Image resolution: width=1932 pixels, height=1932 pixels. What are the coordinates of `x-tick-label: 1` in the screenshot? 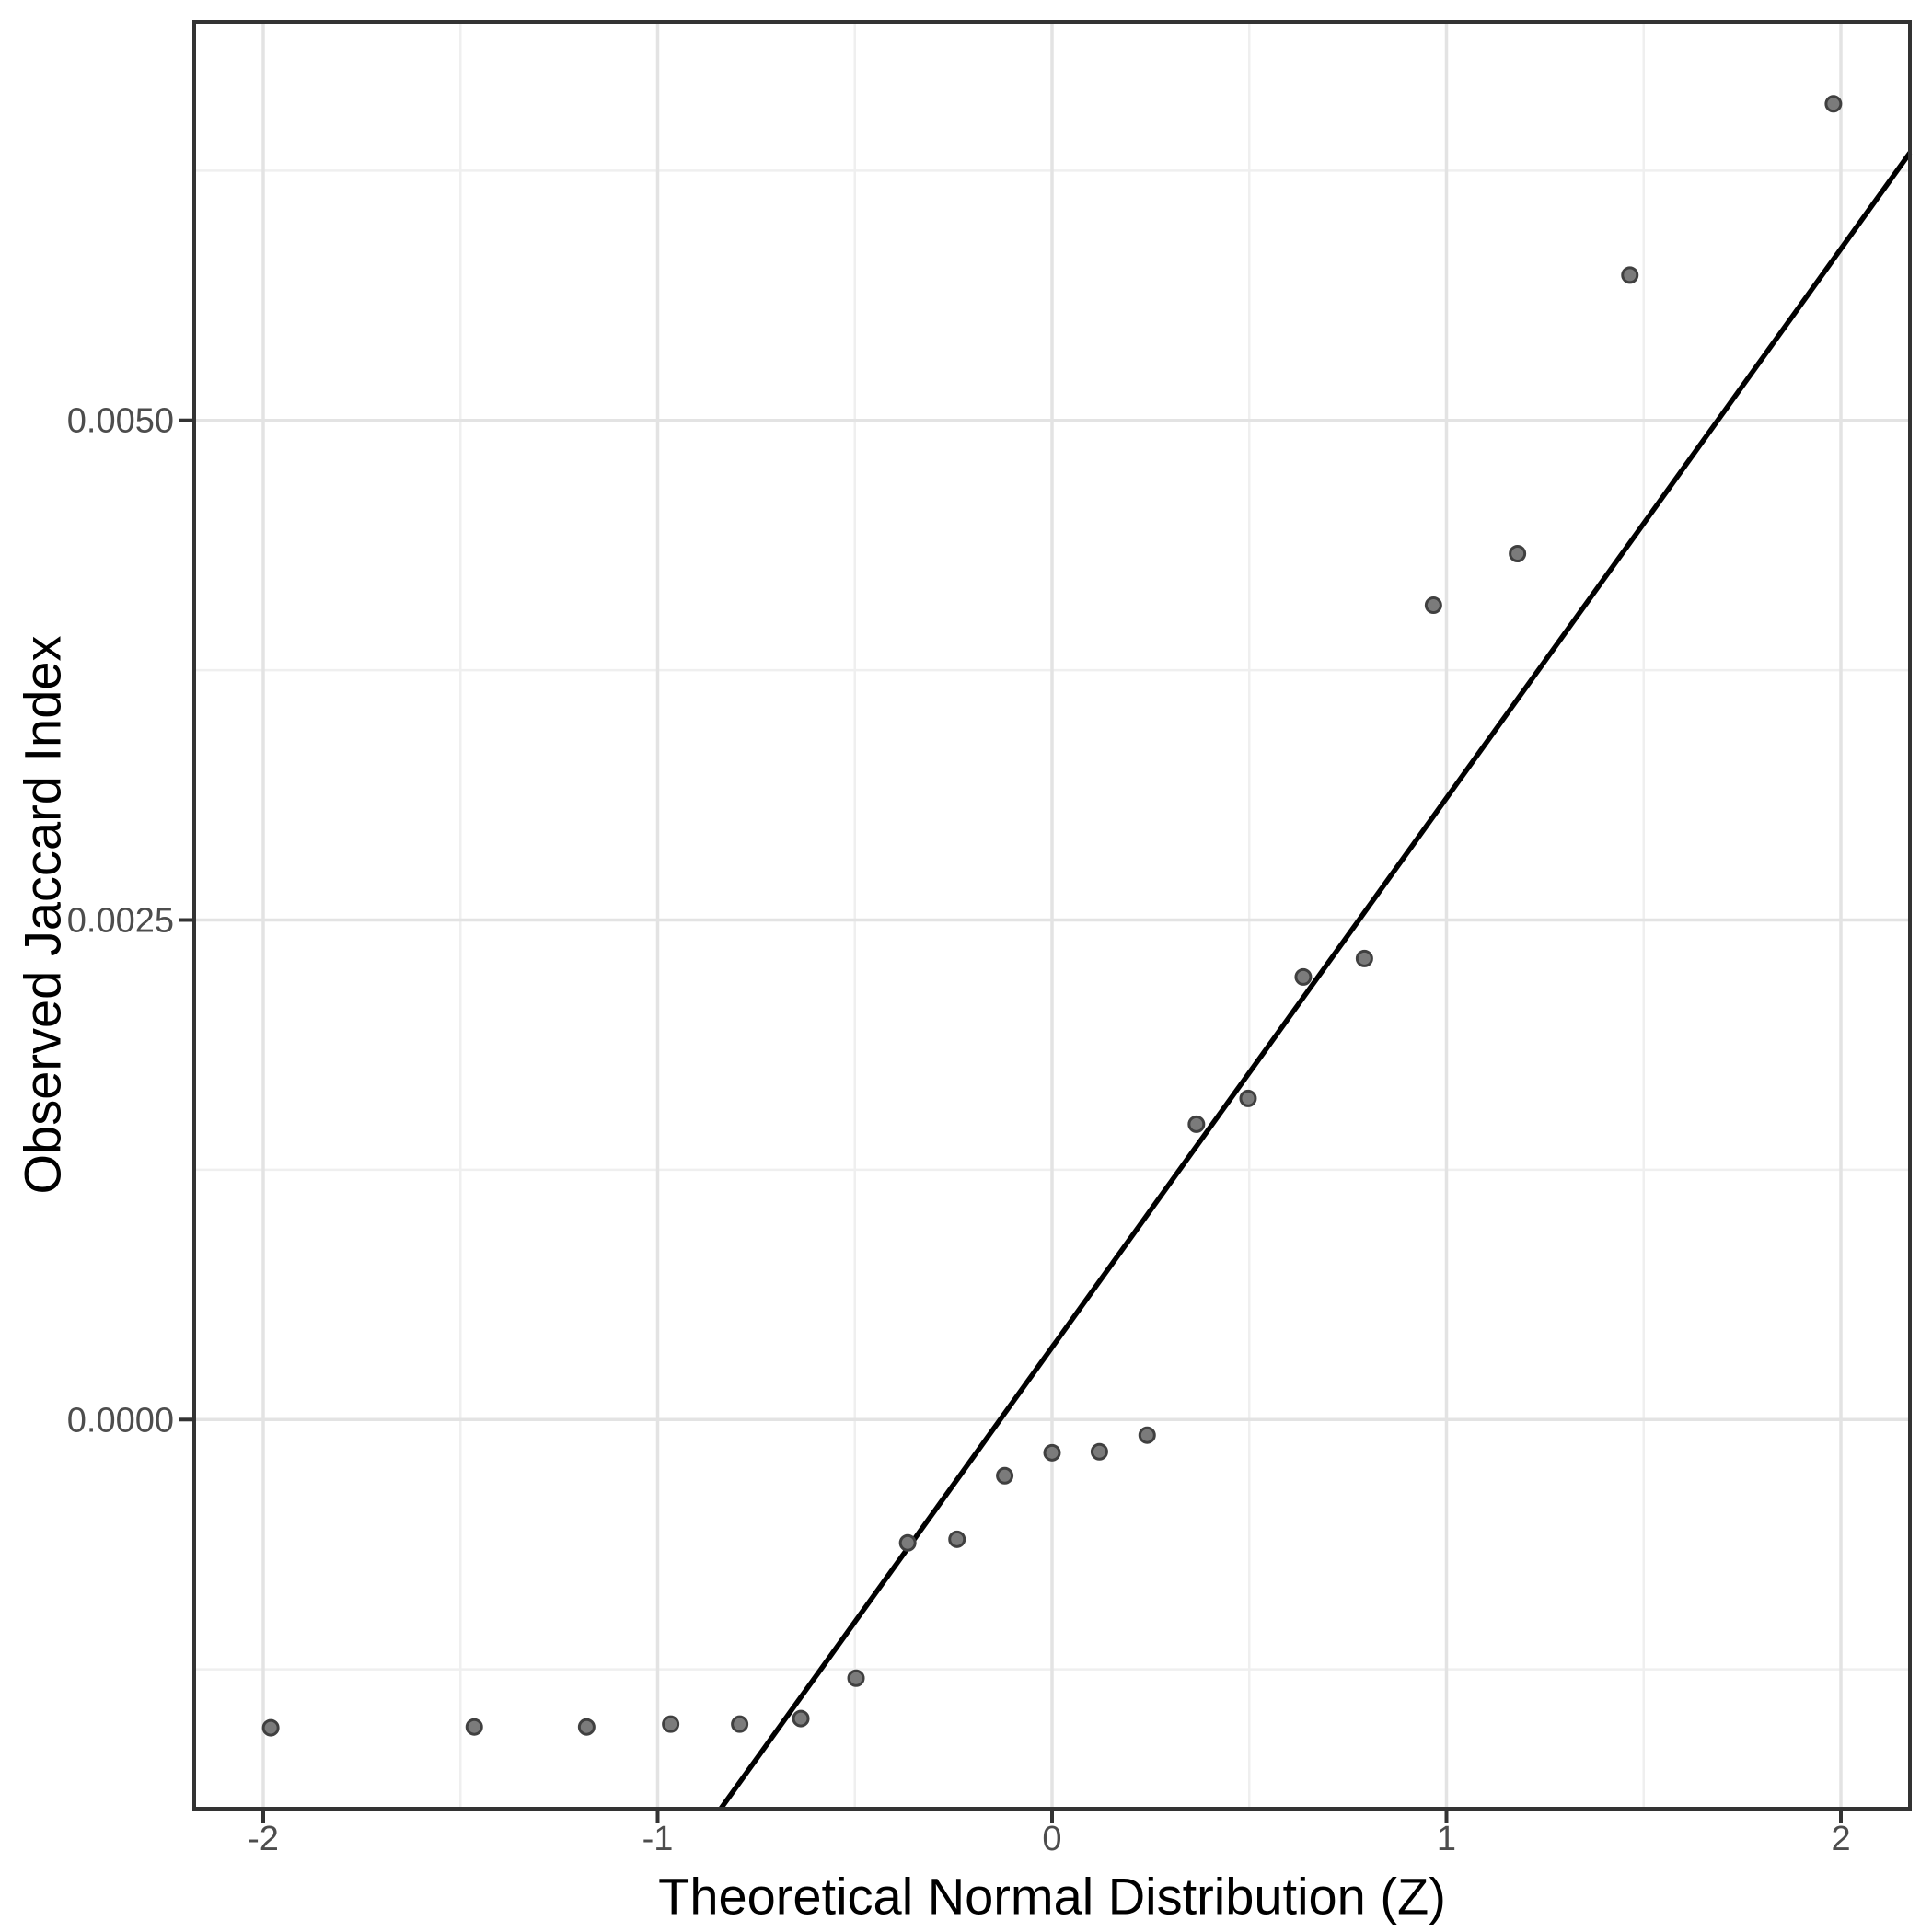 It's located at (1446, 1839).